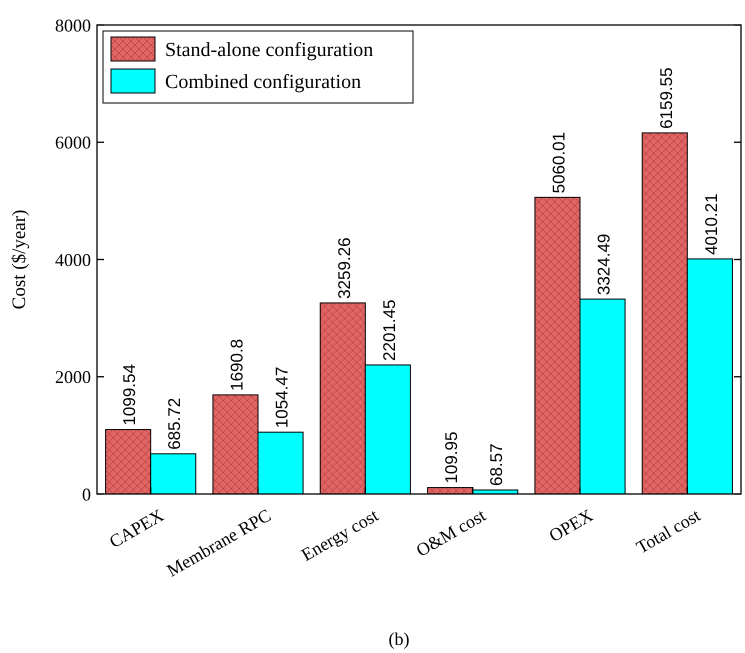  Describe the element at coordinates (666, 98) in the screenshot. I see `data-label: 6159.55` at that location.